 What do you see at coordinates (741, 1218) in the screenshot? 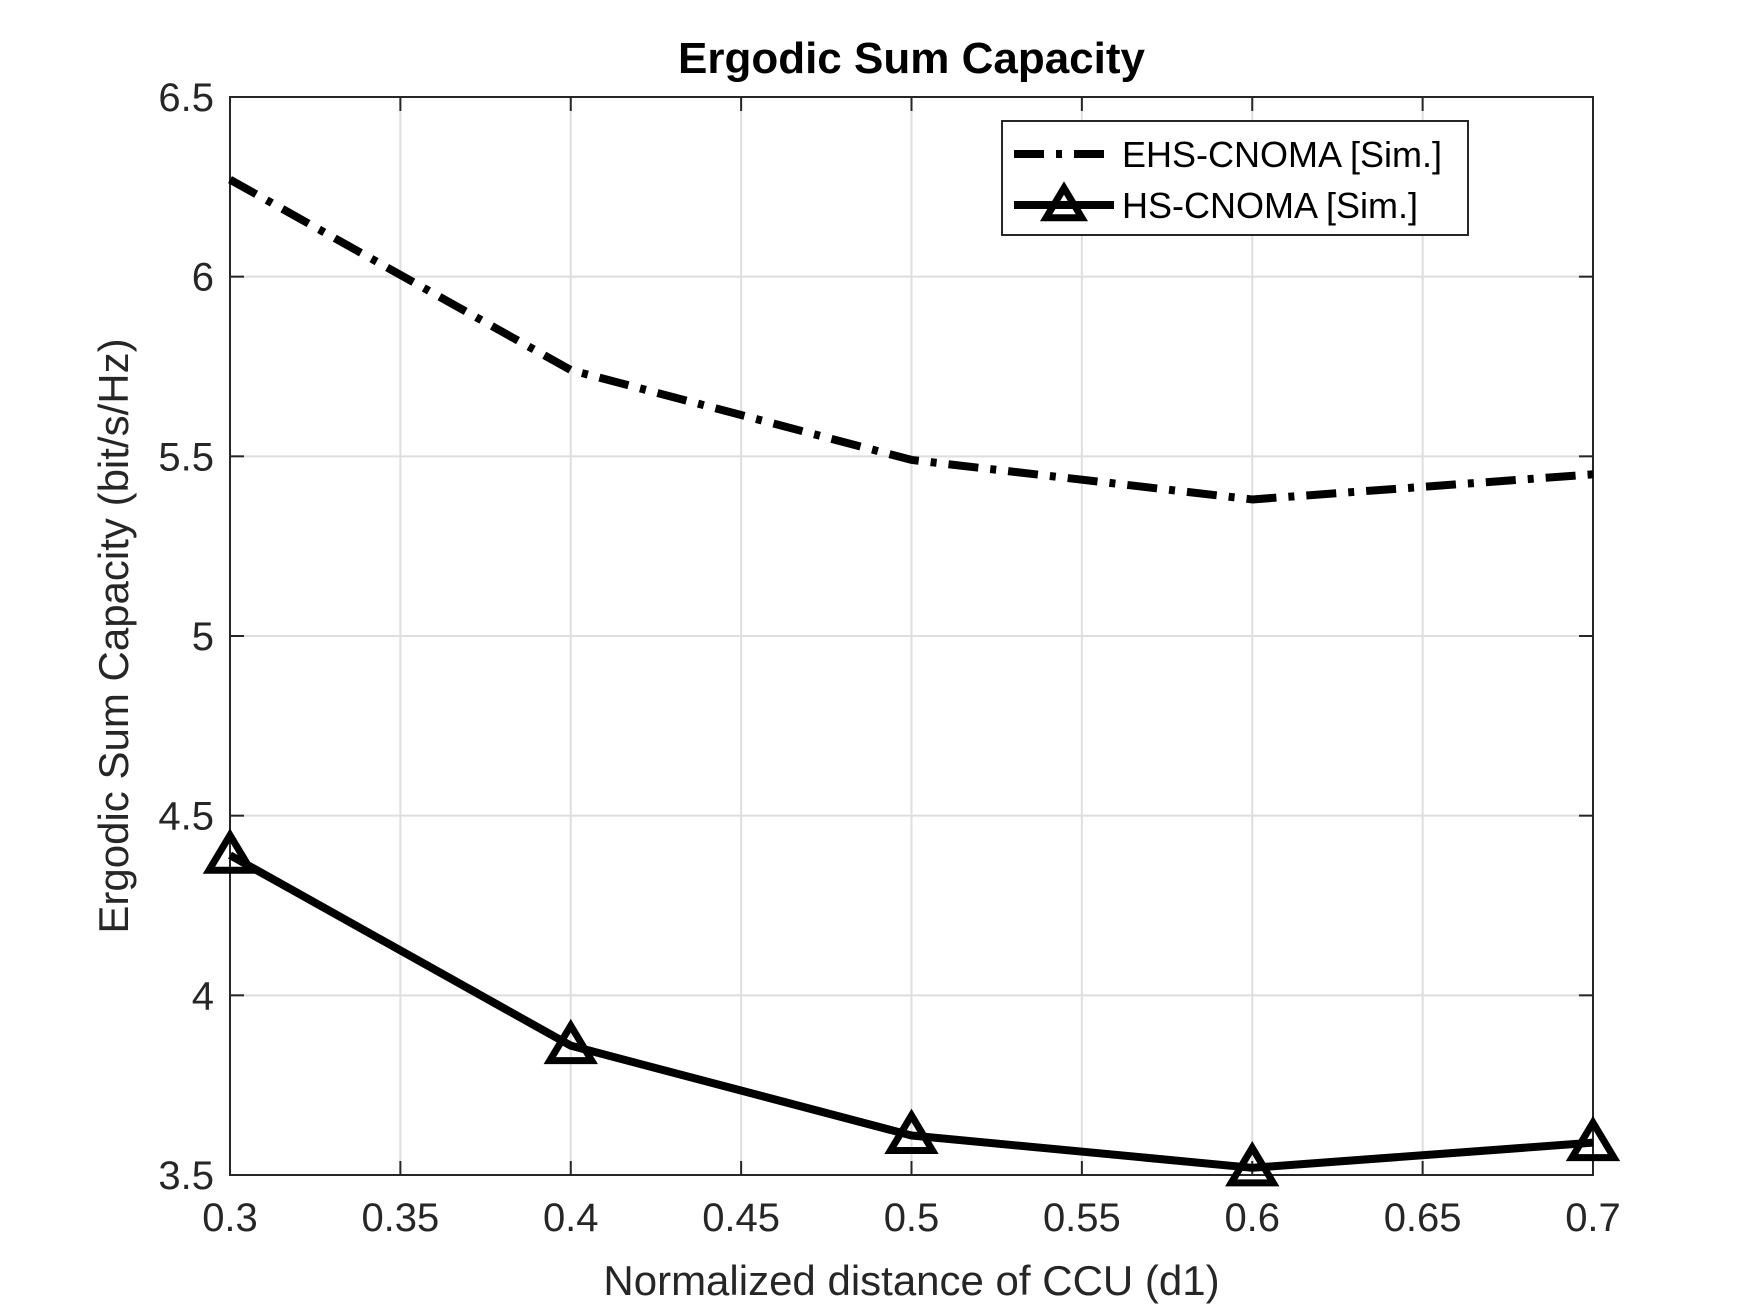
I see `x-tick-label: 0.45` at bounding box center [741, 1218].